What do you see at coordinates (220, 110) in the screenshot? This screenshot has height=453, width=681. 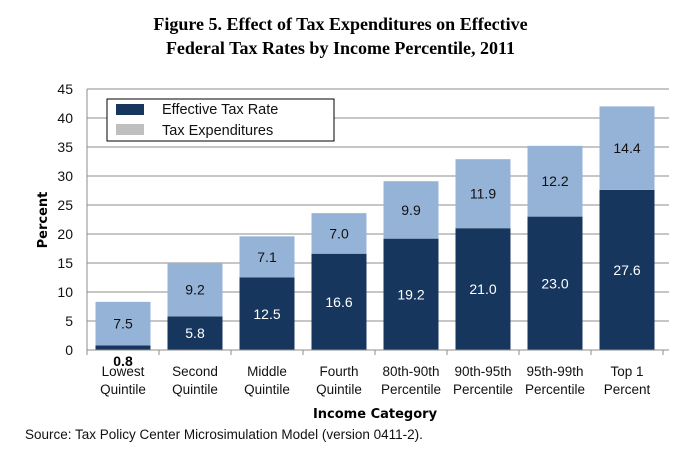 I see `legend-label-effective-tax-rate: Effective Tax Rate` at bounding box center [220, 110].